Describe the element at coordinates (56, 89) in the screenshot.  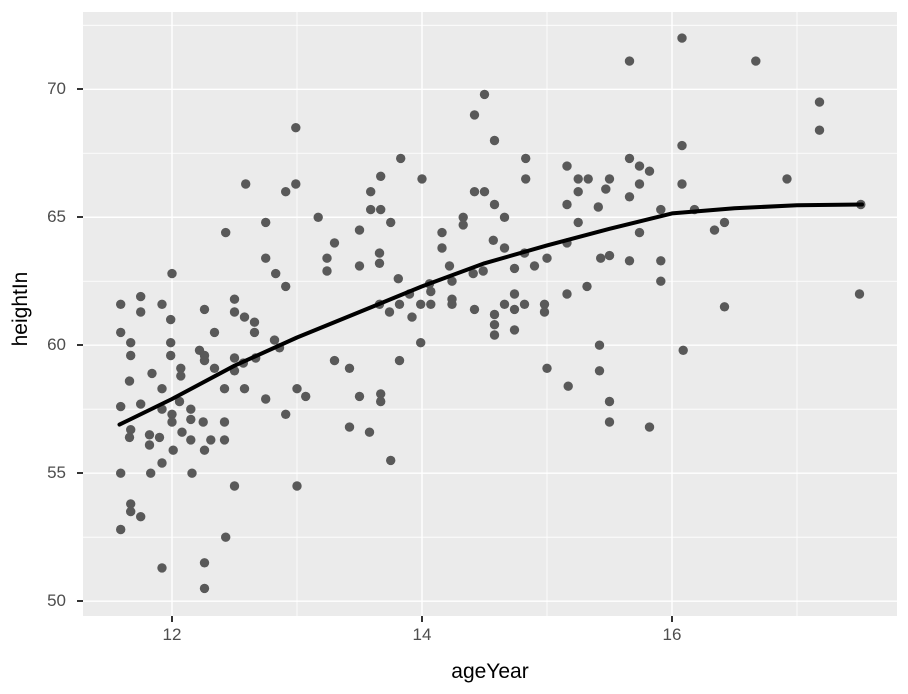
I see `y-tick-label-70: 70` at that location.